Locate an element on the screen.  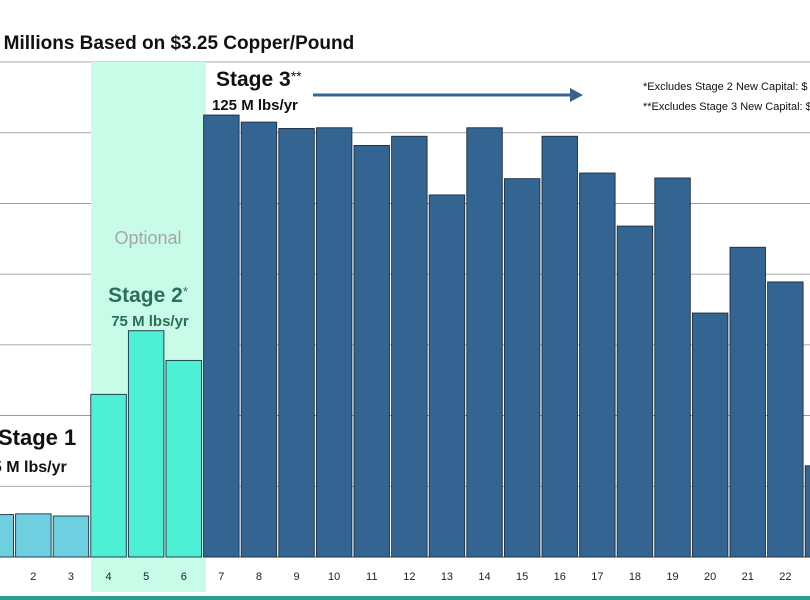
x-tick-label: 22 is located at coordinates (785, 577).